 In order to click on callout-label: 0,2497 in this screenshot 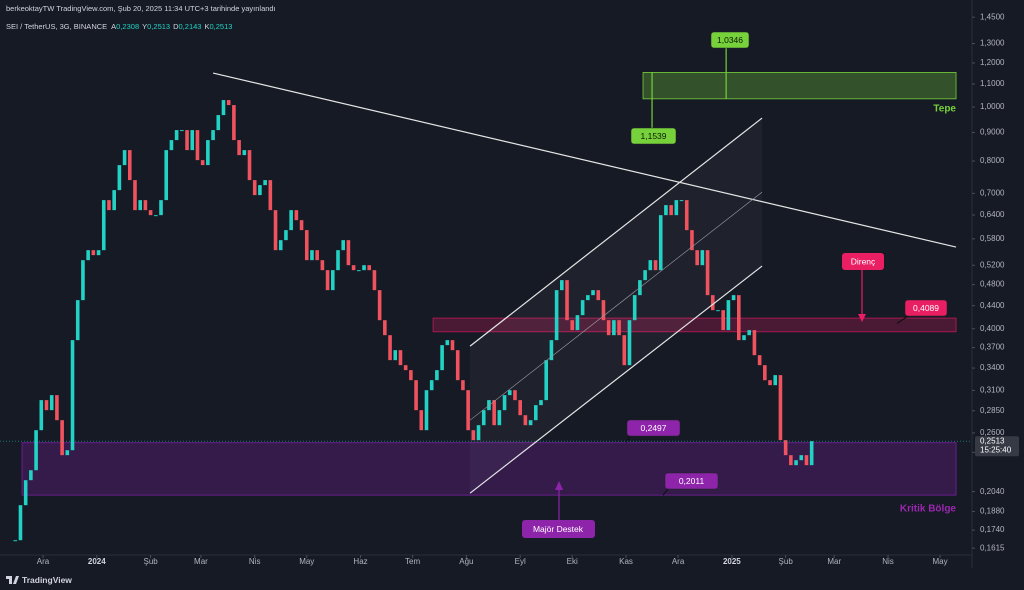, I will do `click(654, 428)`.